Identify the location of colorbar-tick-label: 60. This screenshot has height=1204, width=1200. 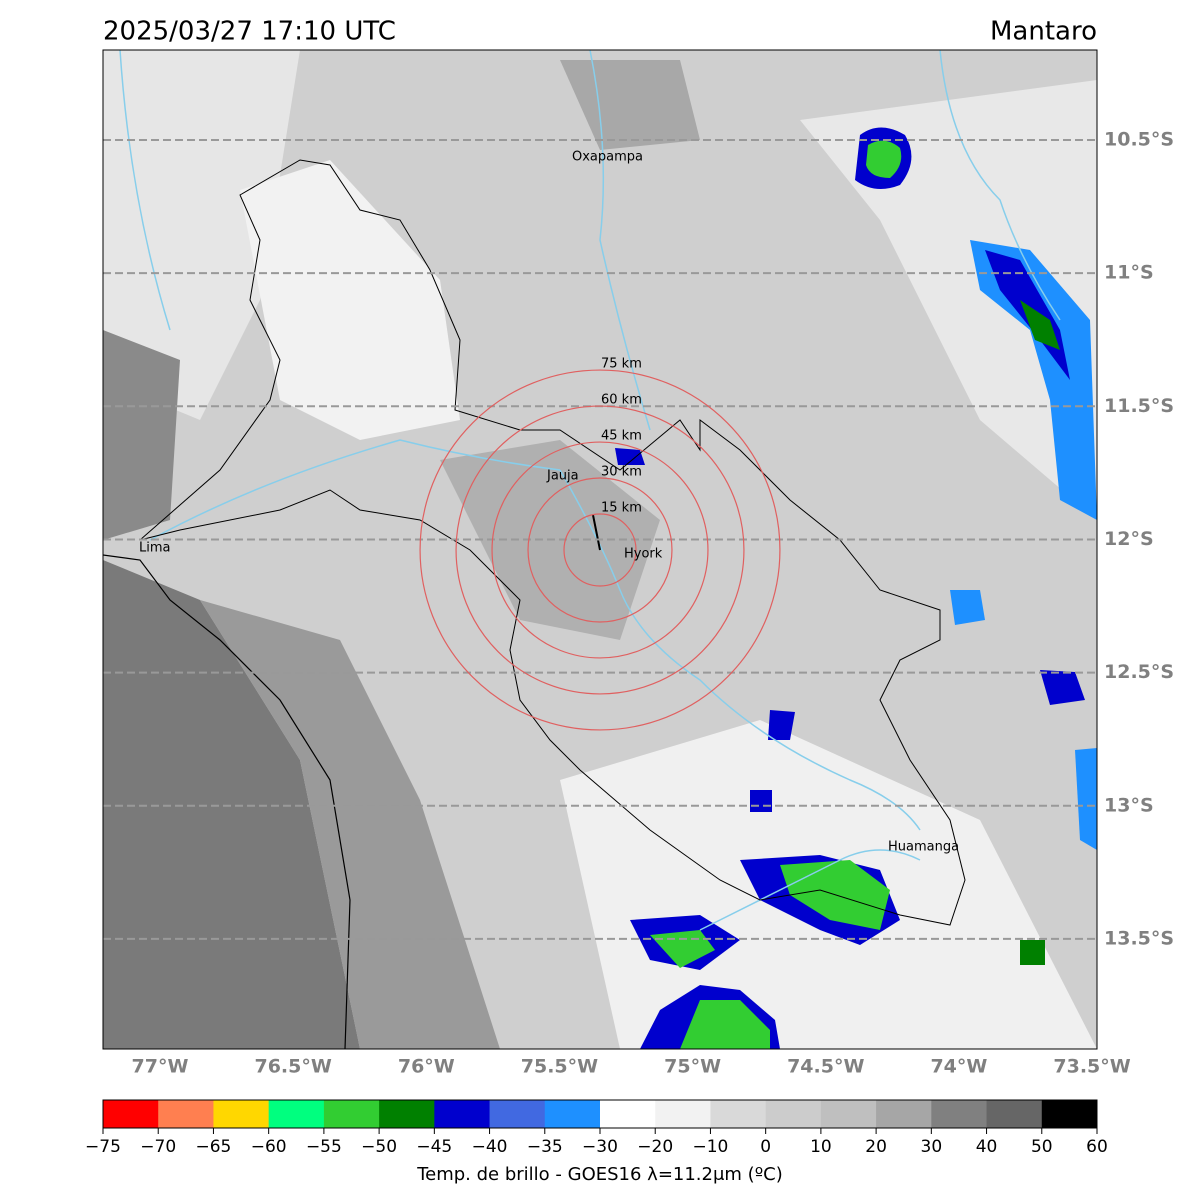
(1097, 1147).